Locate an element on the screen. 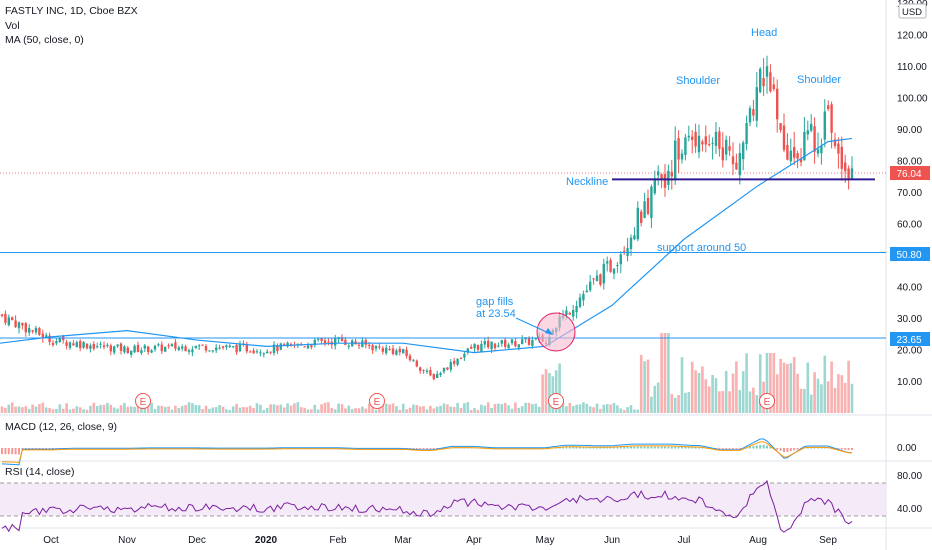 The height and width of the screenshot is (550, 932). volume-label: Vol is located at coordinates (12, 26).